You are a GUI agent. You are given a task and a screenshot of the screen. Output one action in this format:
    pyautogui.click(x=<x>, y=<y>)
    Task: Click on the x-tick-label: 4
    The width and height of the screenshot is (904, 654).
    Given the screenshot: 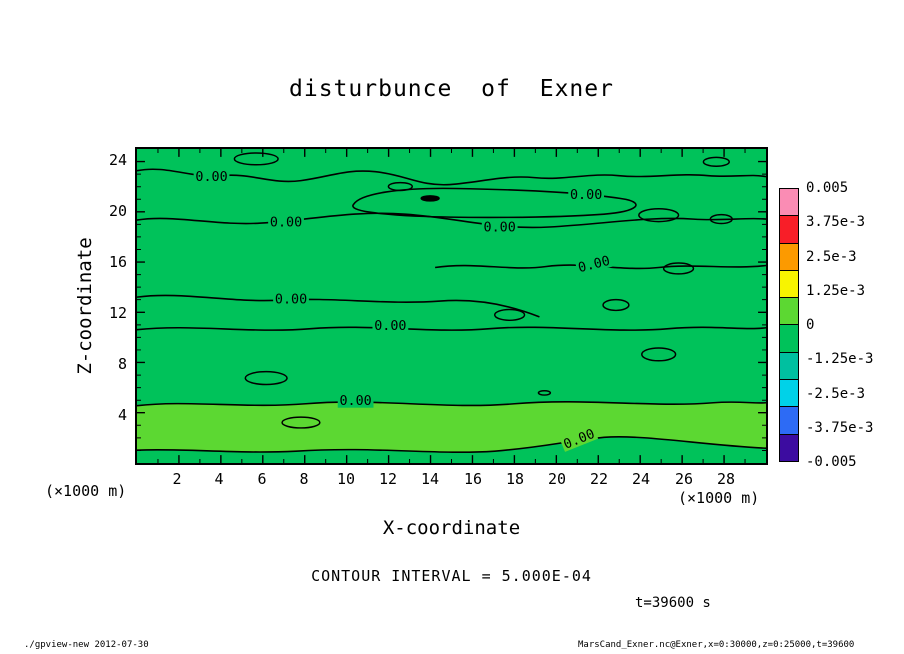 What is the action you would take?
    pyautogui.click(x=219, y=479)
    